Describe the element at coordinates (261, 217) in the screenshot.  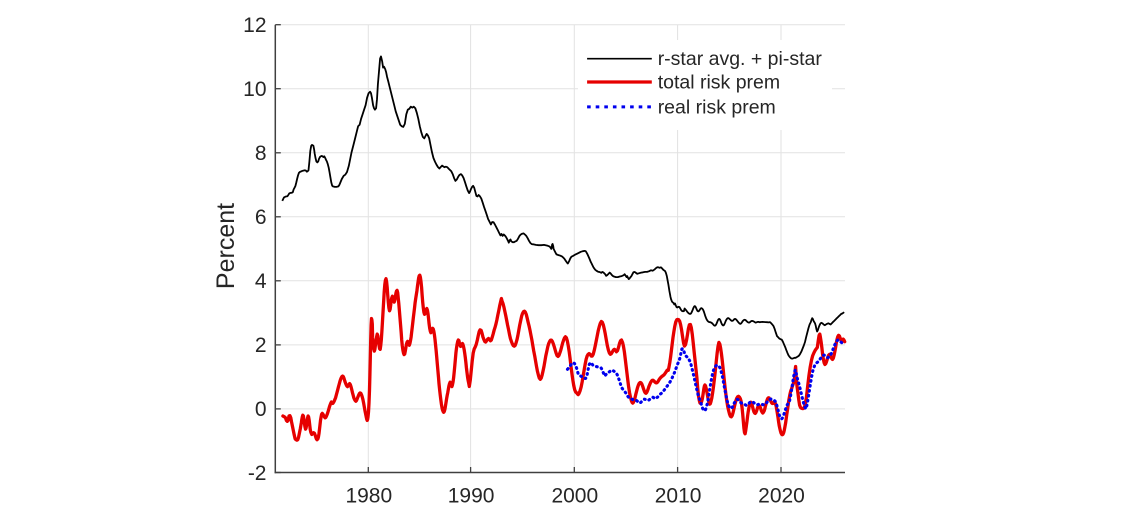
I see `svg-text: 6` at that location.